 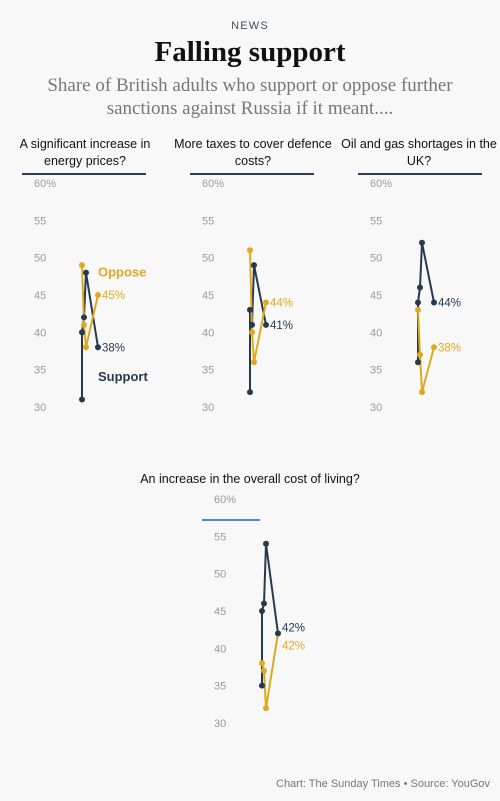 What do you see at coordinates (281, 303) in the screenshot?
I see `oppose-end-label: 44%` at bounding box center [281, 303].